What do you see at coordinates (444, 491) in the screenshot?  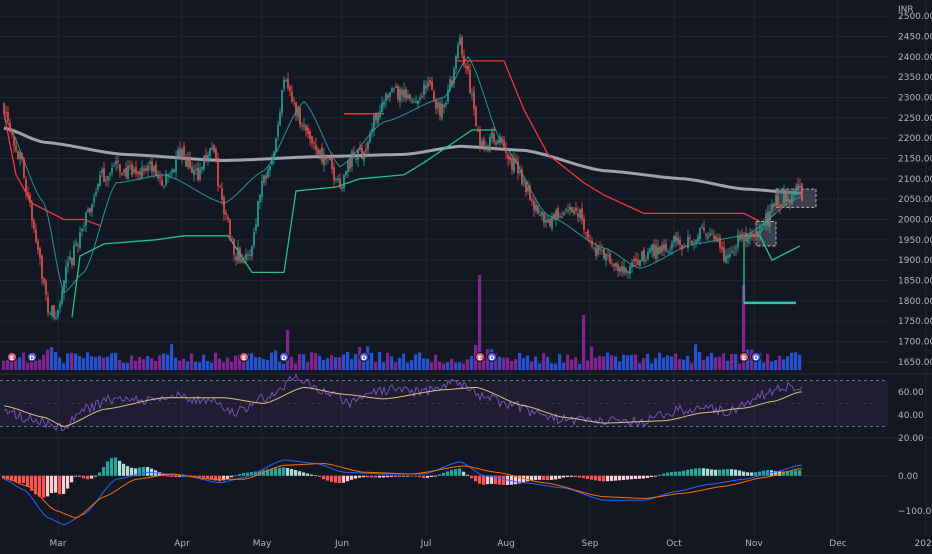 I see `macd-pane` at bounding box center [444, 491].